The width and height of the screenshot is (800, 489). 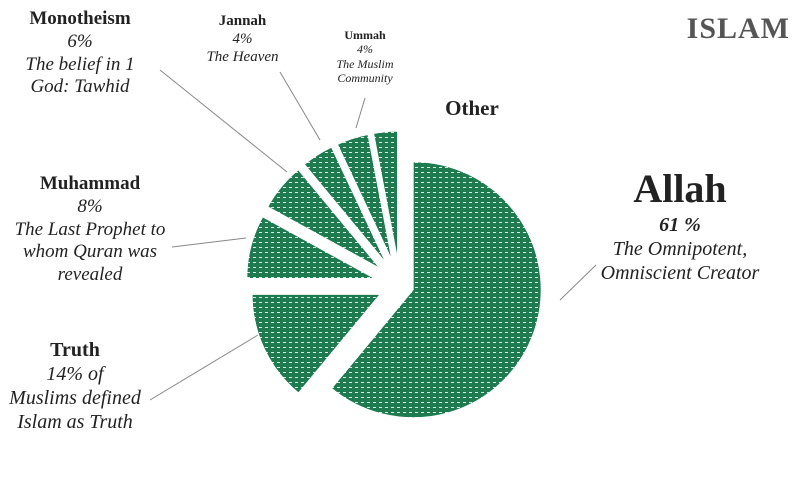 I want to click on slice-label: Monotheism 6% The belief in 1 God: Tawhid, so click(x=80, y=53).